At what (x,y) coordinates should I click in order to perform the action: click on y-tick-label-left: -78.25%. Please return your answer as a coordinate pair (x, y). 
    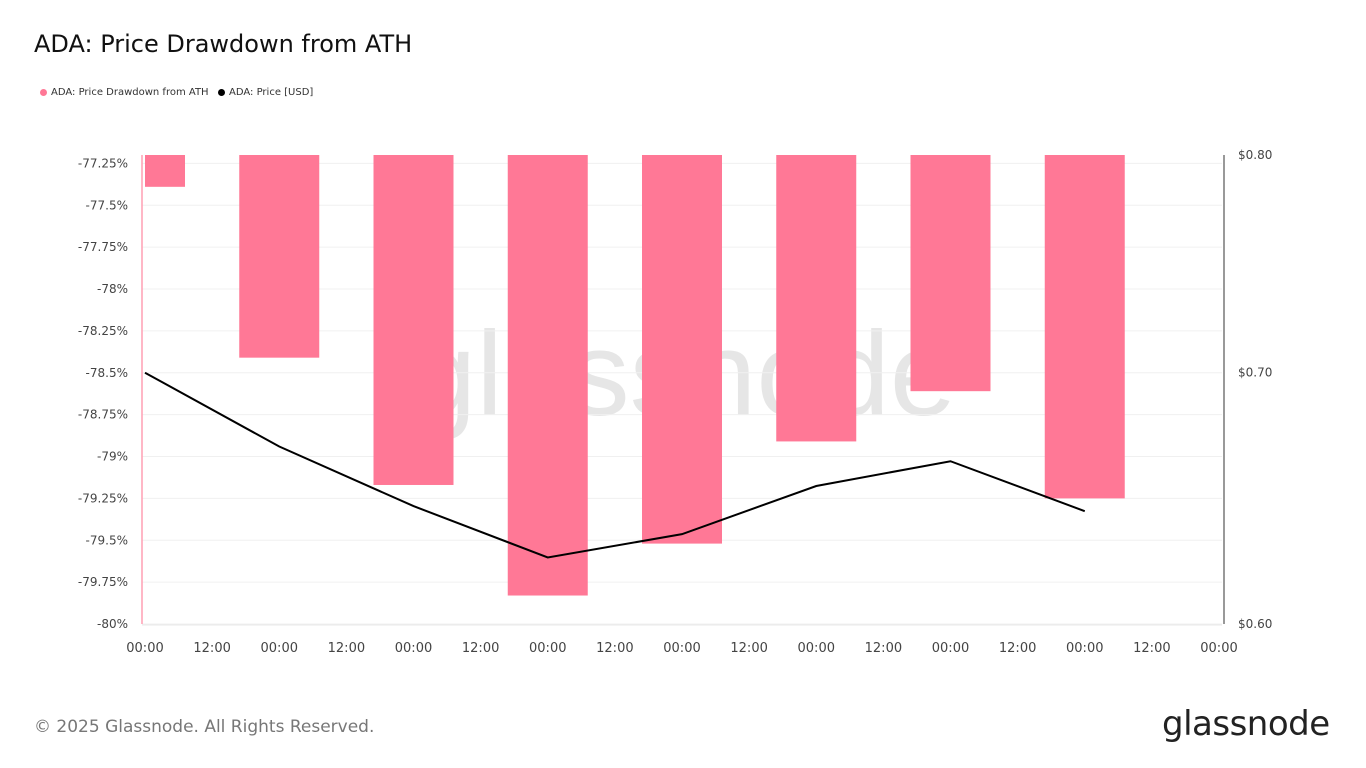
    Looking at the image, I should click on (103, 331).